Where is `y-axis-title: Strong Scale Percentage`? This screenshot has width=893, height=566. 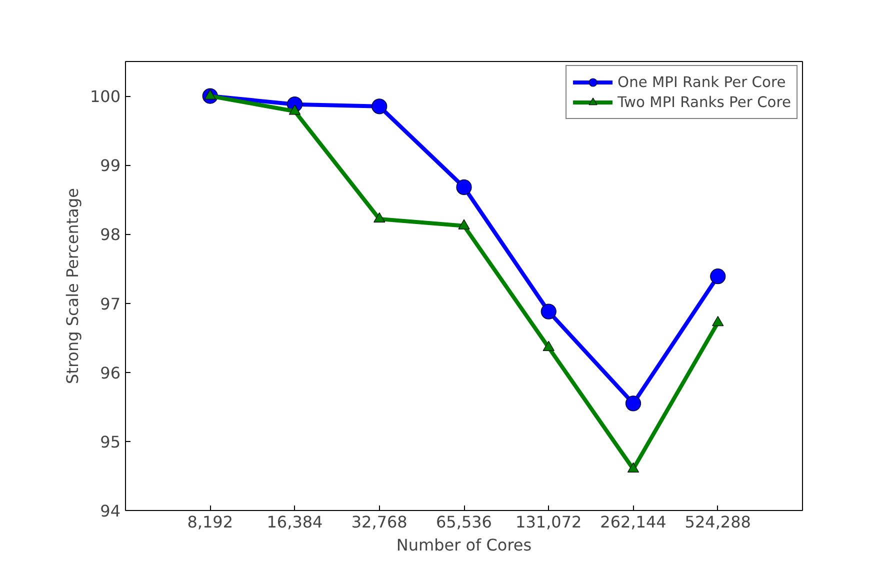
y-axis-title: Strong Scale Percentage is located at coordinates (72, 286).